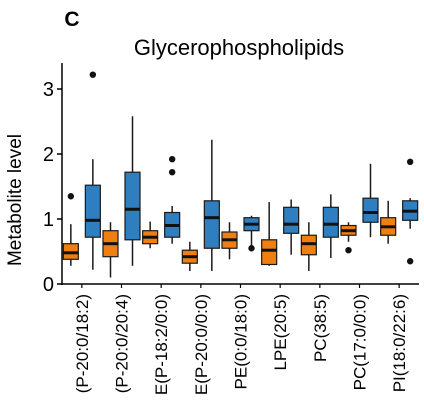  What do you see at coordinates (15, 200) in the screenshot?
I see `y-axis-label: Metabolite level` at bounding box center [15, 200].